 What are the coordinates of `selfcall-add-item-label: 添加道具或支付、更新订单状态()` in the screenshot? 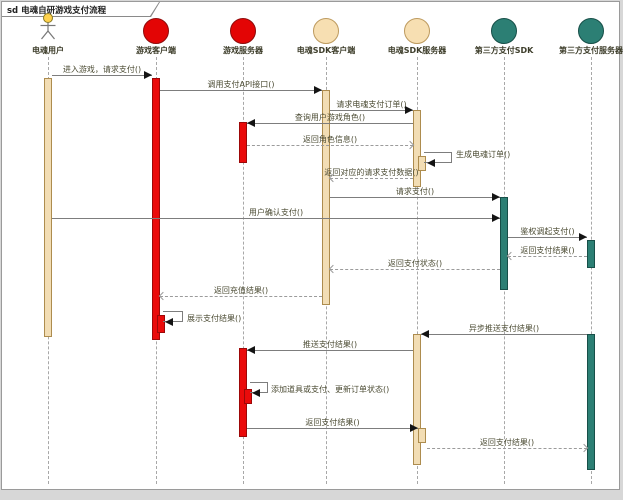 It's located at (330, 389).